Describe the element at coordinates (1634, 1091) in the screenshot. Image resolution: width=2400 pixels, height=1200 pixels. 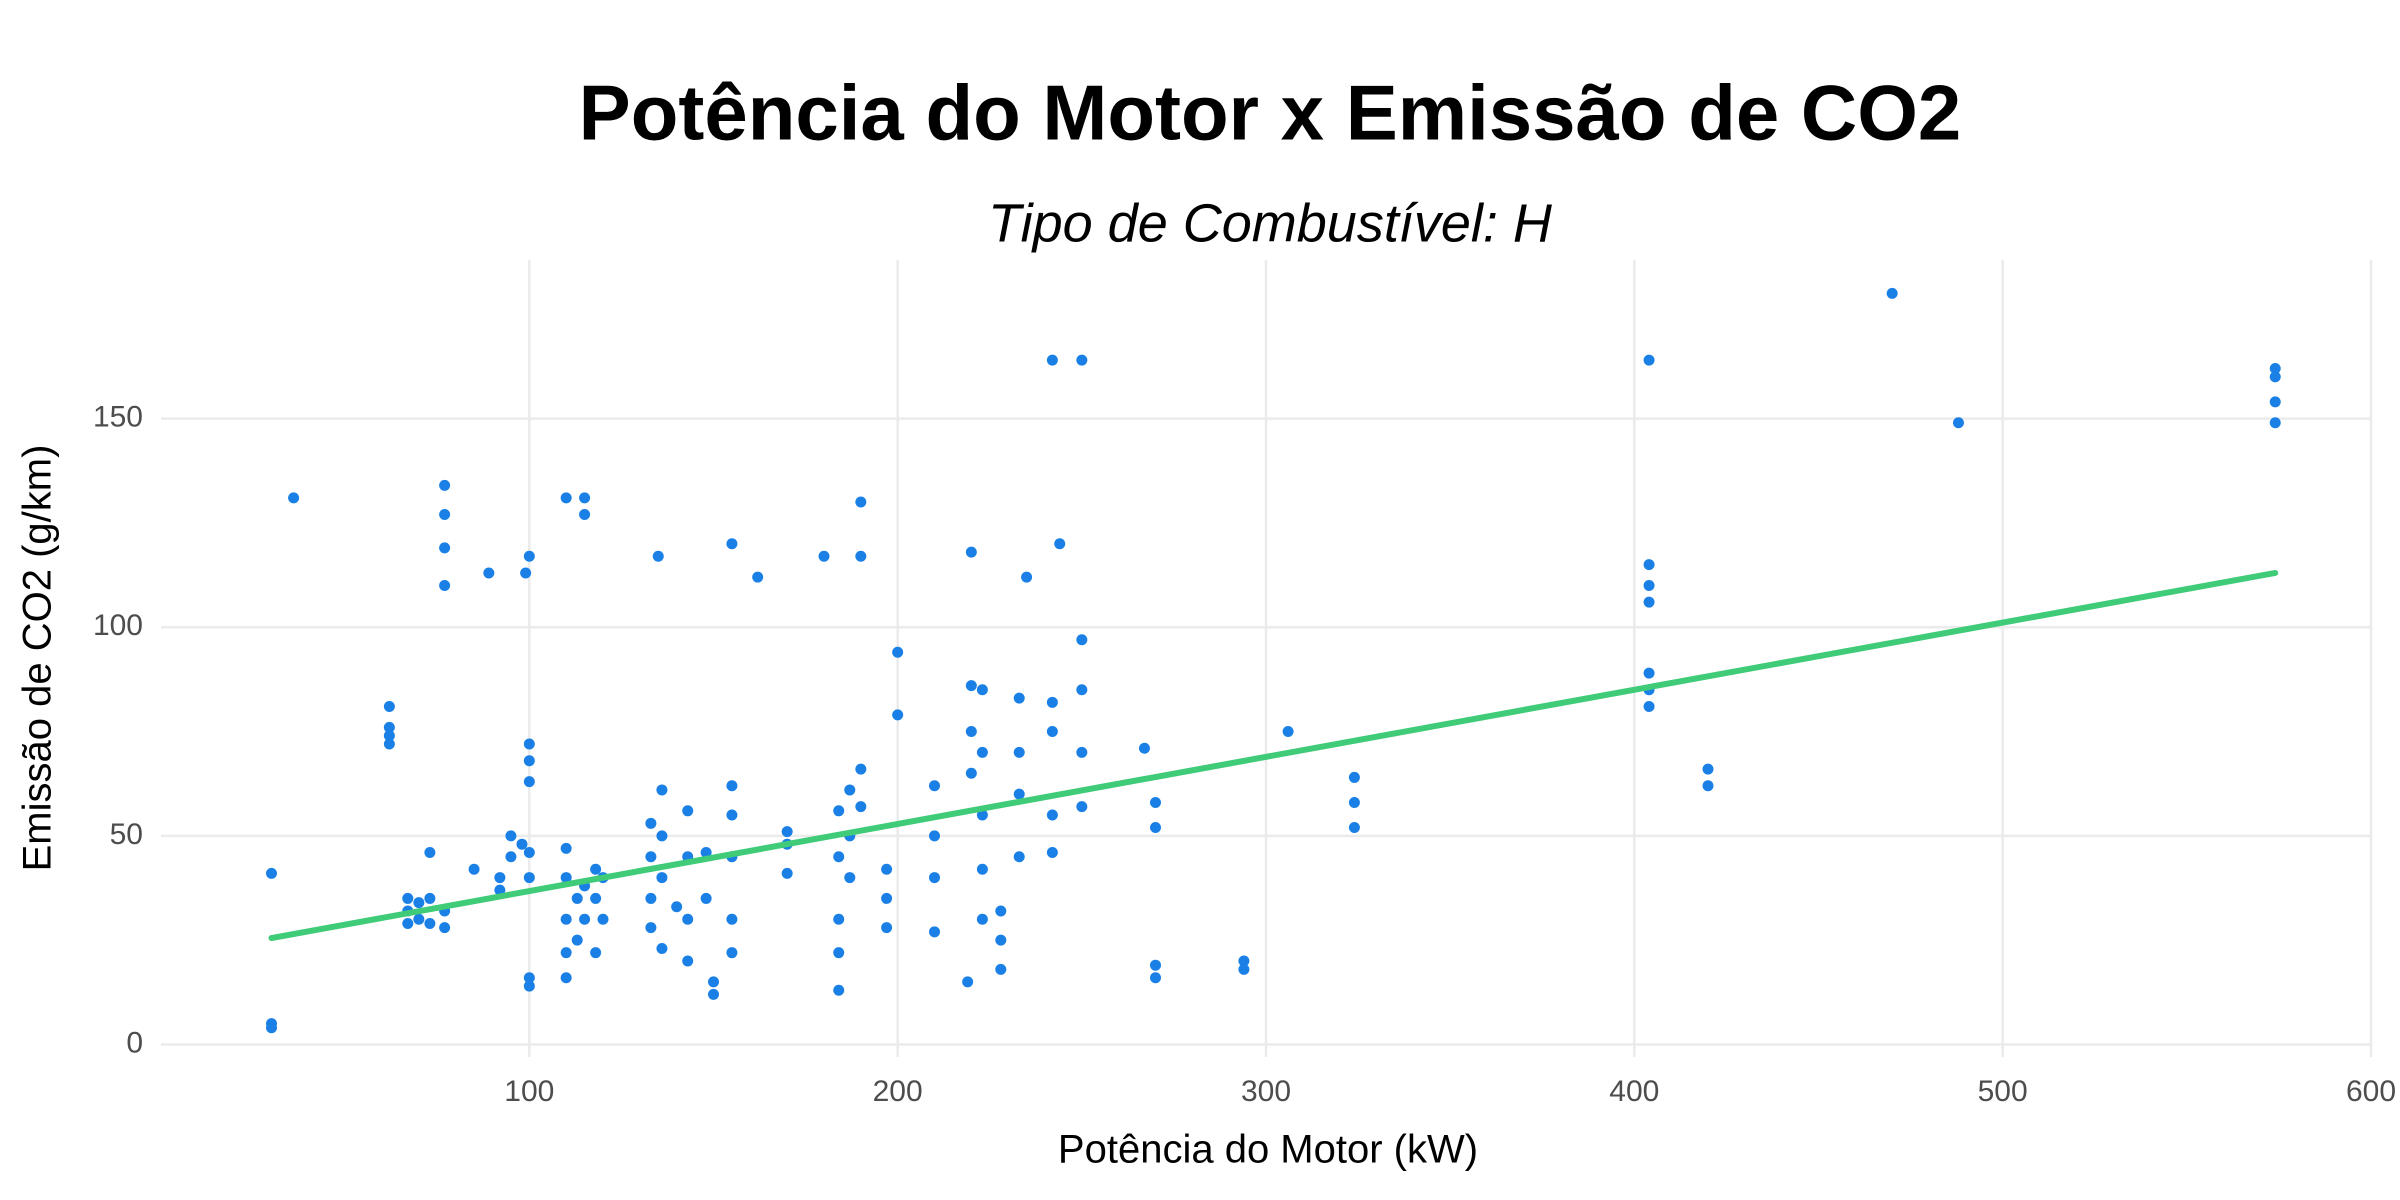
I see `x-tick-label: 400` at that location.